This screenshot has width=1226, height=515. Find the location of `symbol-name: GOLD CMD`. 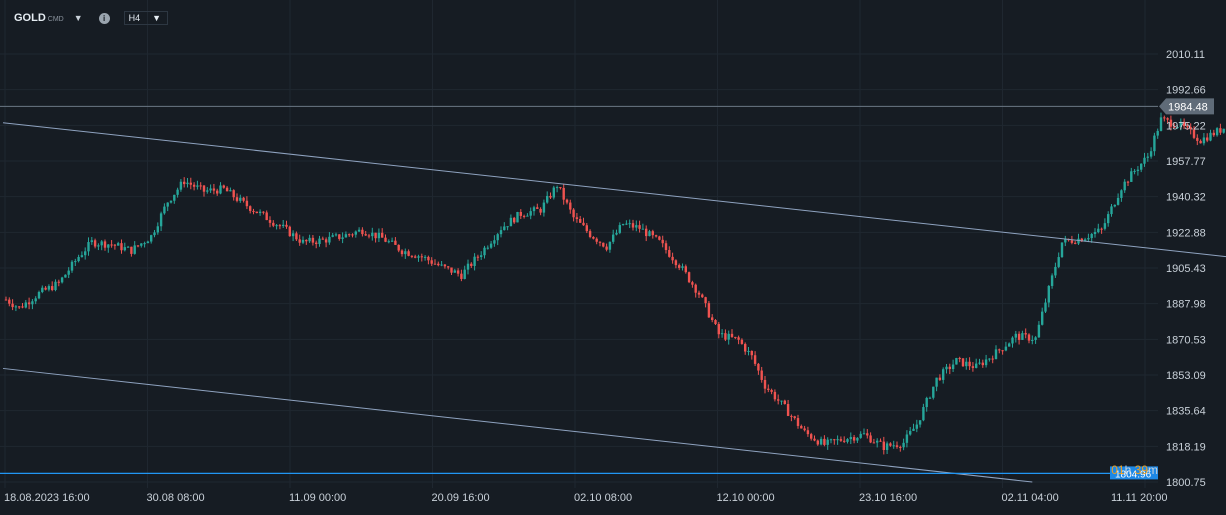

symbol-name: GOLD CMD is located at coordinates (39, 18).